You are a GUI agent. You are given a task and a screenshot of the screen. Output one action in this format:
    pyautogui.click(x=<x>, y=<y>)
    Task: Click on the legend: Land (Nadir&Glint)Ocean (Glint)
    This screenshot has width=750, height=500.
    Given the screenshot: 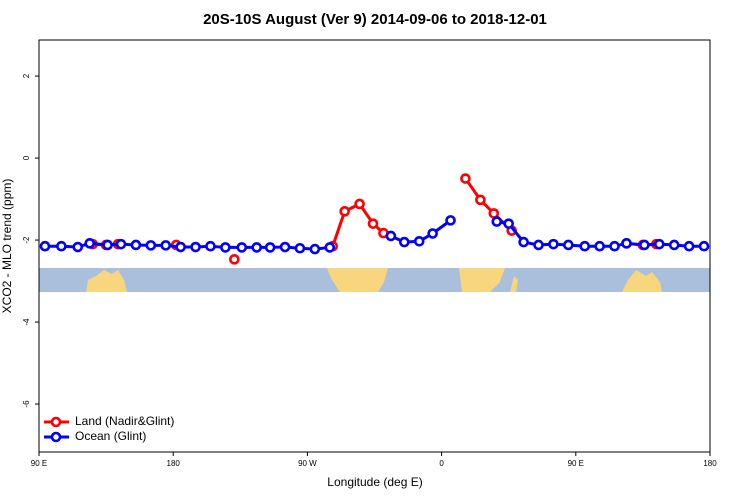 What is the action you would take?
    pyautogui.click(x=109, y=428)
    